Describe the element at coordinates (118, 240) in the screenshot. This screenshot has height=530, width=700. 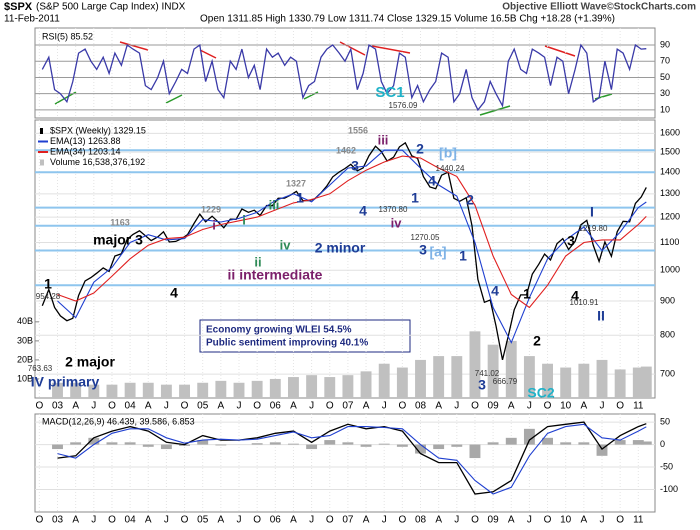
I see `annotation: major 3` at that location.